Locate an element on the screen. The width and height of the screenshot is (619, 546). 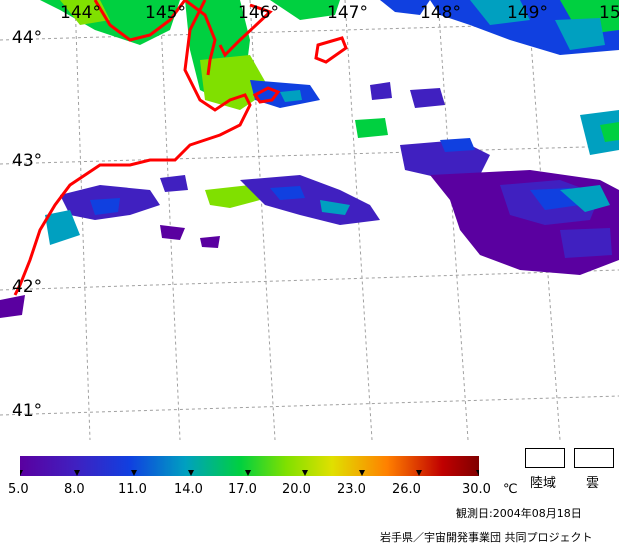
longitude-label-144: 144° is located at coordinates (80, 13).